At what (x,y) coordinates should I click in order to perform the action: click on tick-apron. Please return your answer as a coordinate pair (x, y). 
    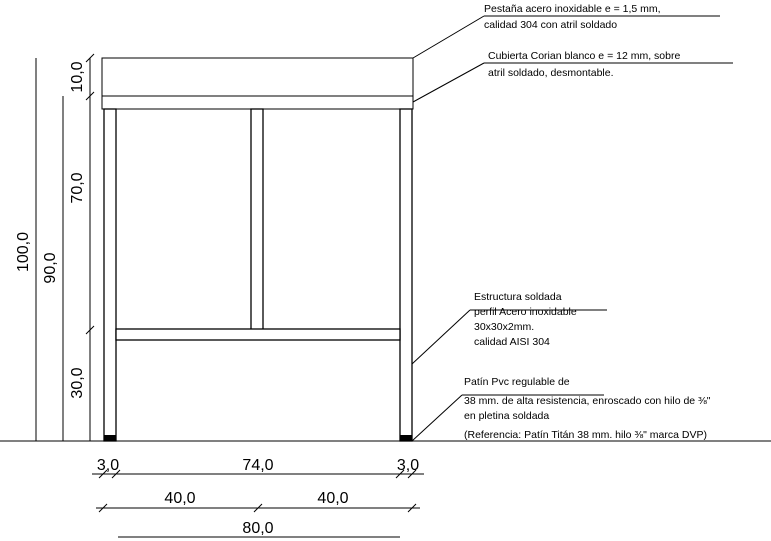
    Looking at the image, I should click on (90, 96).